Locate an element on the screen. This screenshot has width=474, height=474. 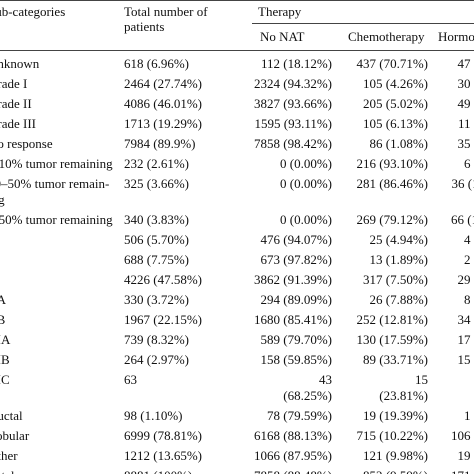
row-chemotherapy: (23.81%) is located at coordinates (403, 395).